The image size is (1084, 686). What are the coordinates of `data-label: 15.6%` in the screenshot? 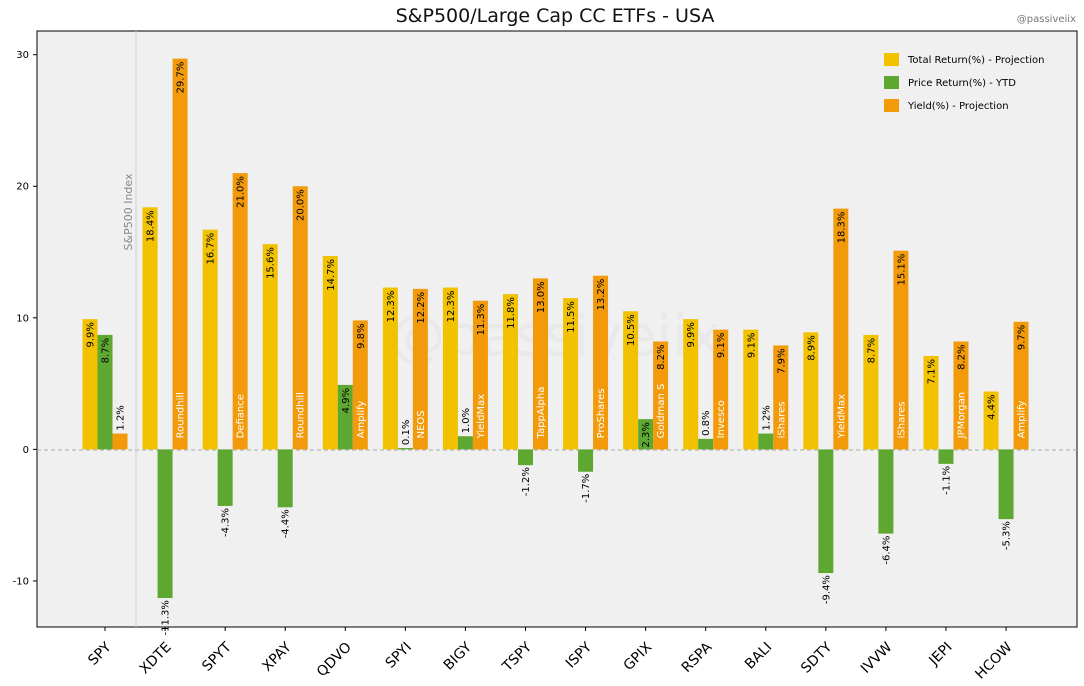 It's located at (271, 263).